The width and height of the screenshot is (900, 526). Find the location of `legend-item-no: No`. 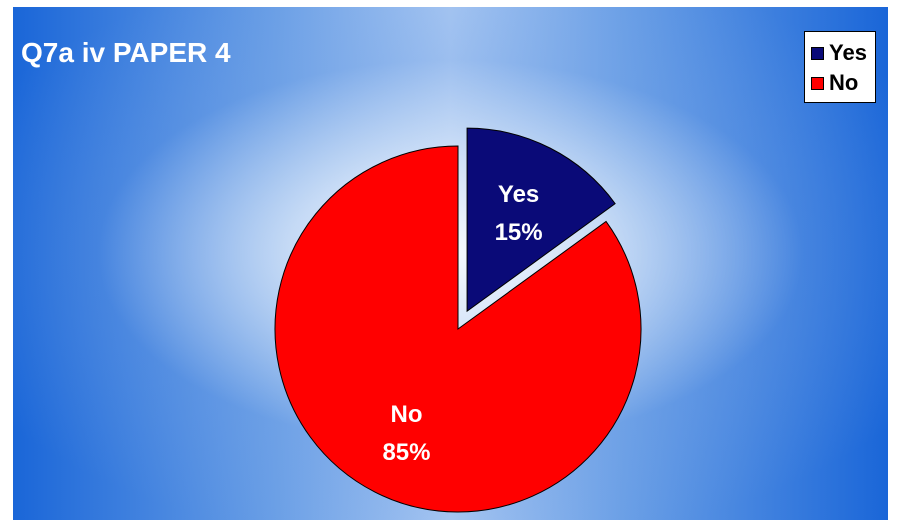

legend-item-no: No is located at coordinates (841, 83).